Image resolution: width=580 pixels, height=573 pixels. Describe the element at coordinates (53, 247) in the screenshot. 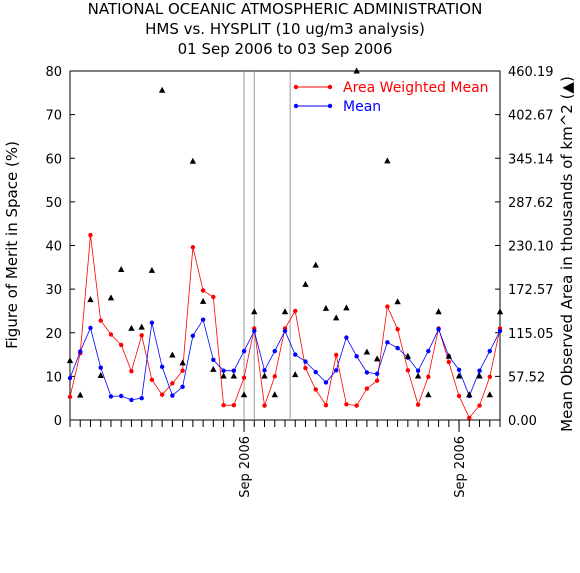

I see `left-tick-label: 40` at that location.